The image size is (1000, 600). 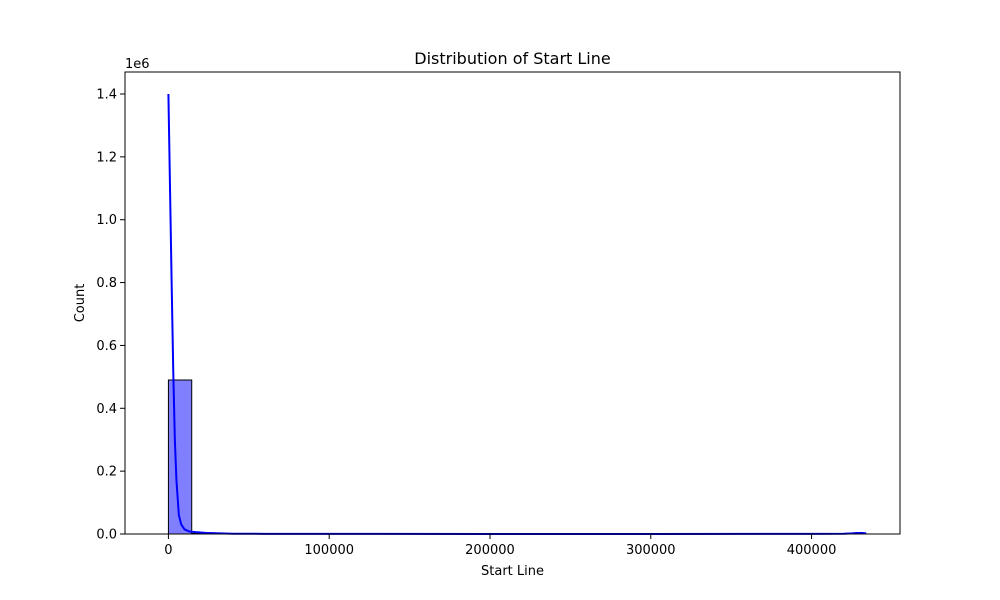 What do you see at coordinates (106, 95) in the screenshot?
I see `y-tick-label-7: 1.4` at bounding box center [106, 95].